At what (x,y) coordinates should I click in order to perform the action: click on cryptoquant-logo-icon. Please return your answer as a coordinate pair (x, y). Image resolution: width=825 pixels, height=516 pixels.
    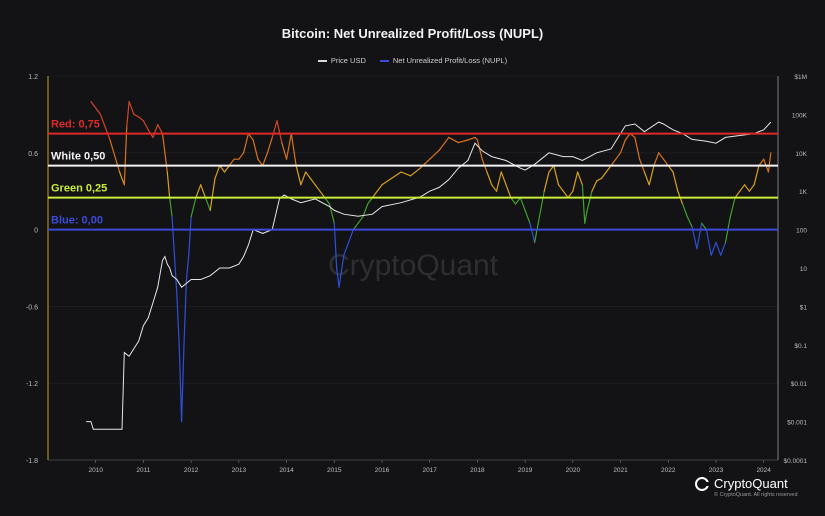
    Looking at the image, I should click on (702, 483).